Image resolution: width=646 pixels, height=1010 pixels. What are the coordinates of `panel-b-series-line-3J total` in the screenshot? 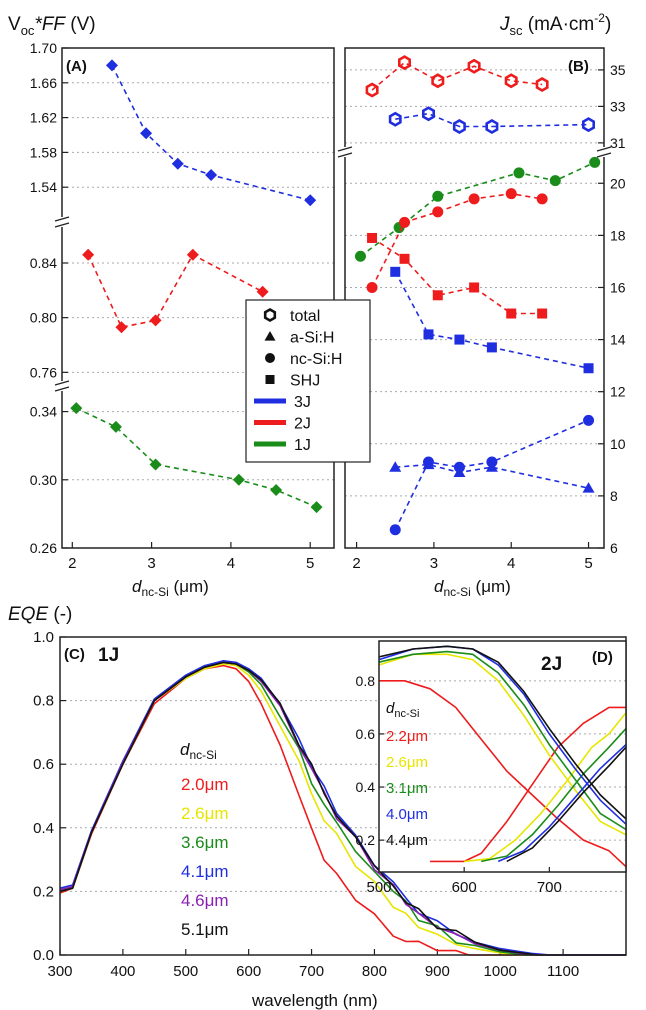 It's located at (492, 120).